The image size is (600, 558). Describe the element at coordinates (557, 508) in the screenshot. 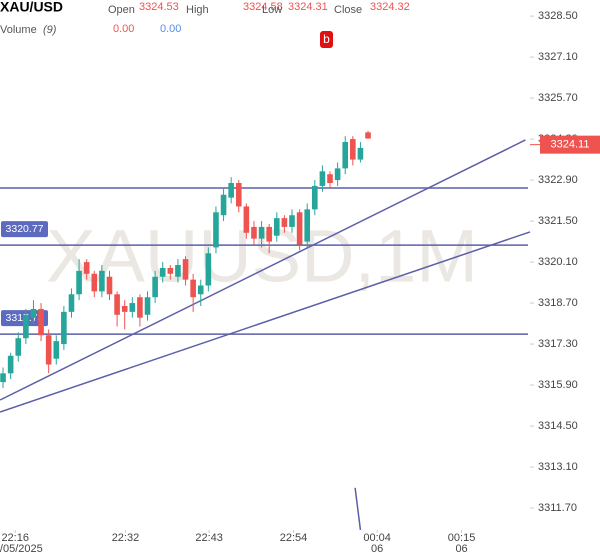

I see `y-tick-label: 3311.70` at that location.